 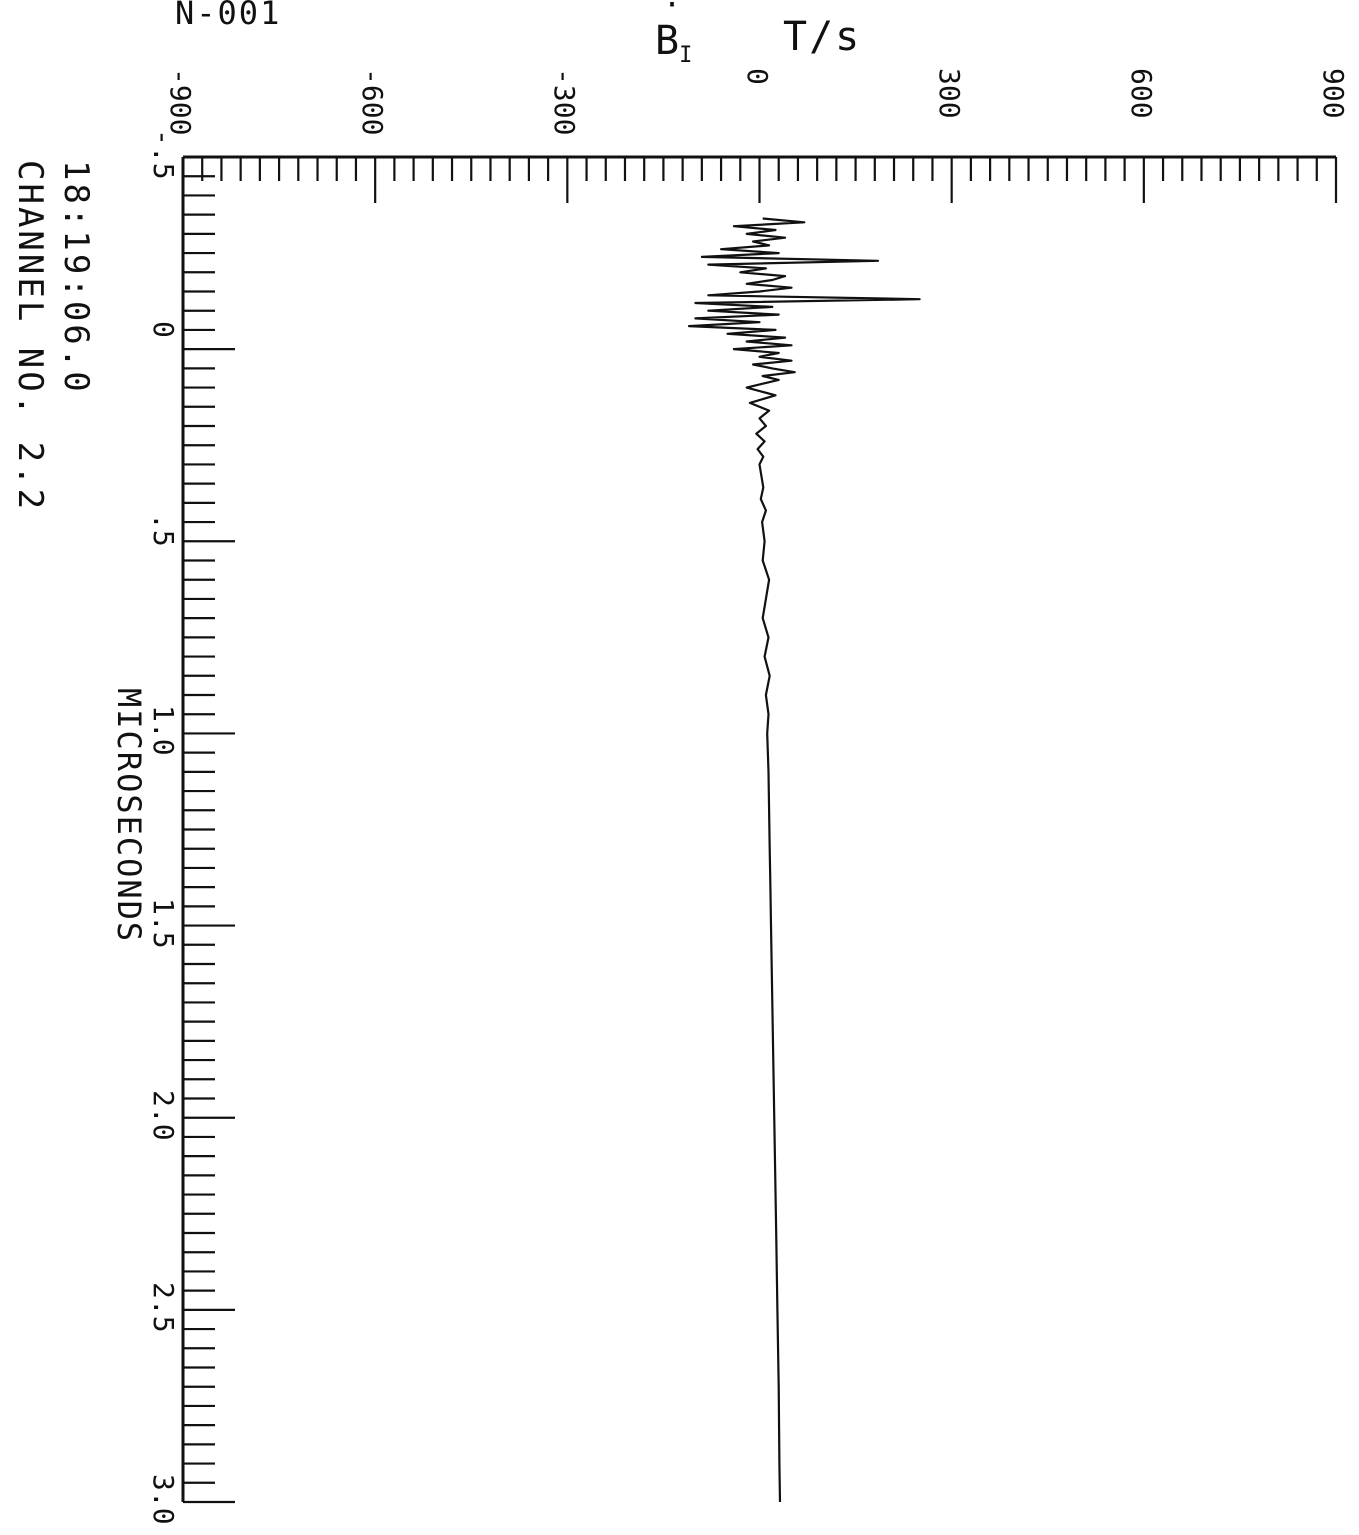 What do you see at coordinates (76, 277) in the screenshot?
I see `timestamp-label: 18:19:06.0` at bounding box center [76, 277].